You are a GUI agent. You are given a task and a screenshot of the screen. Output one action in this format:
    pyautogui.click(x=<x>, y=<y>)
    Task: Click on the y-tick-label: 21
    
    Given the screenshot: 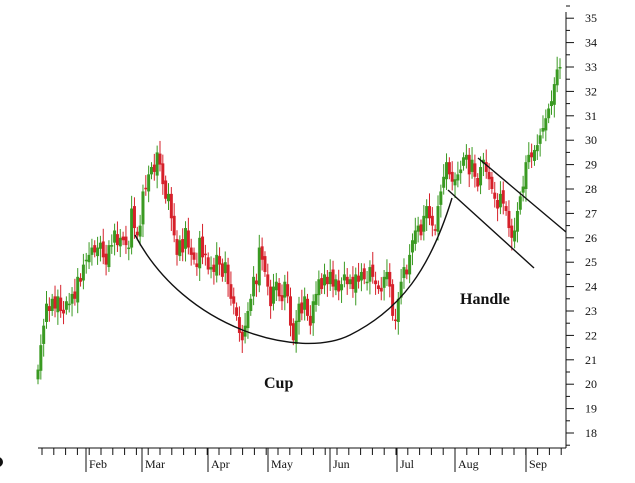 What is the action you would take?
    pyautogui.click(x=591, y=360)
    